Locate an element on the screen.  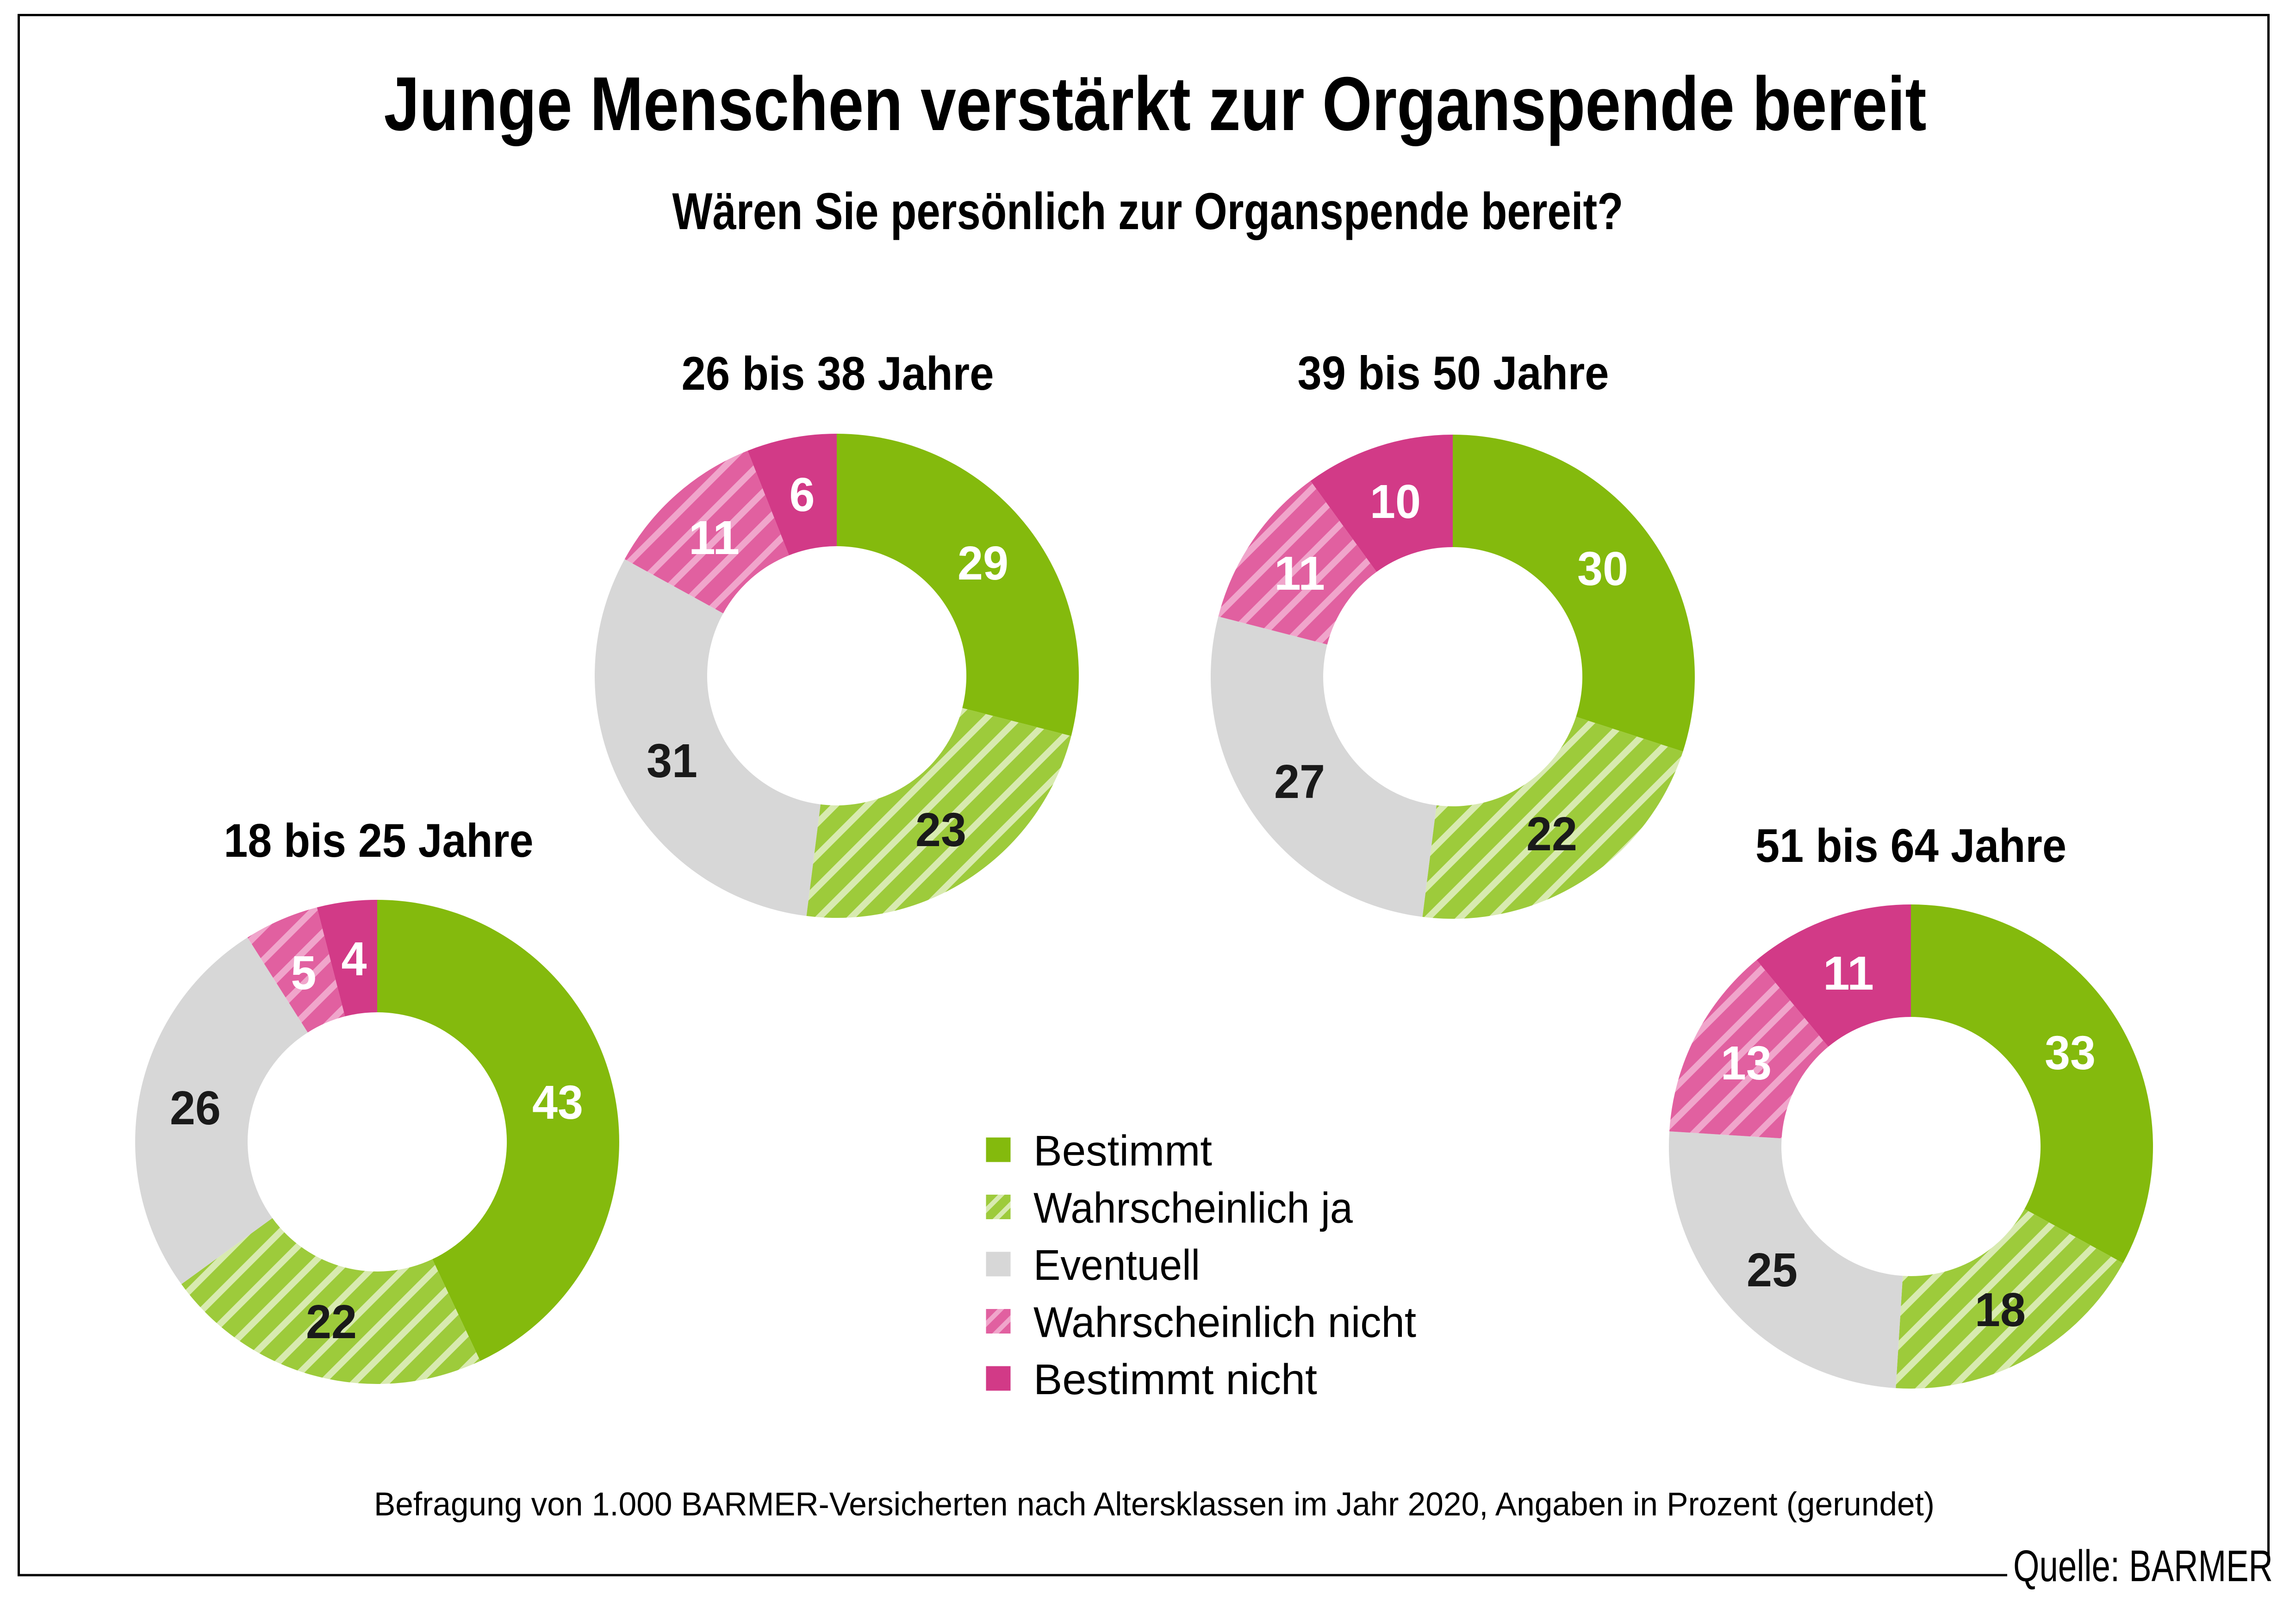
svg-text: 18 bis 25 Jahre is located at coordinates (379, 840).